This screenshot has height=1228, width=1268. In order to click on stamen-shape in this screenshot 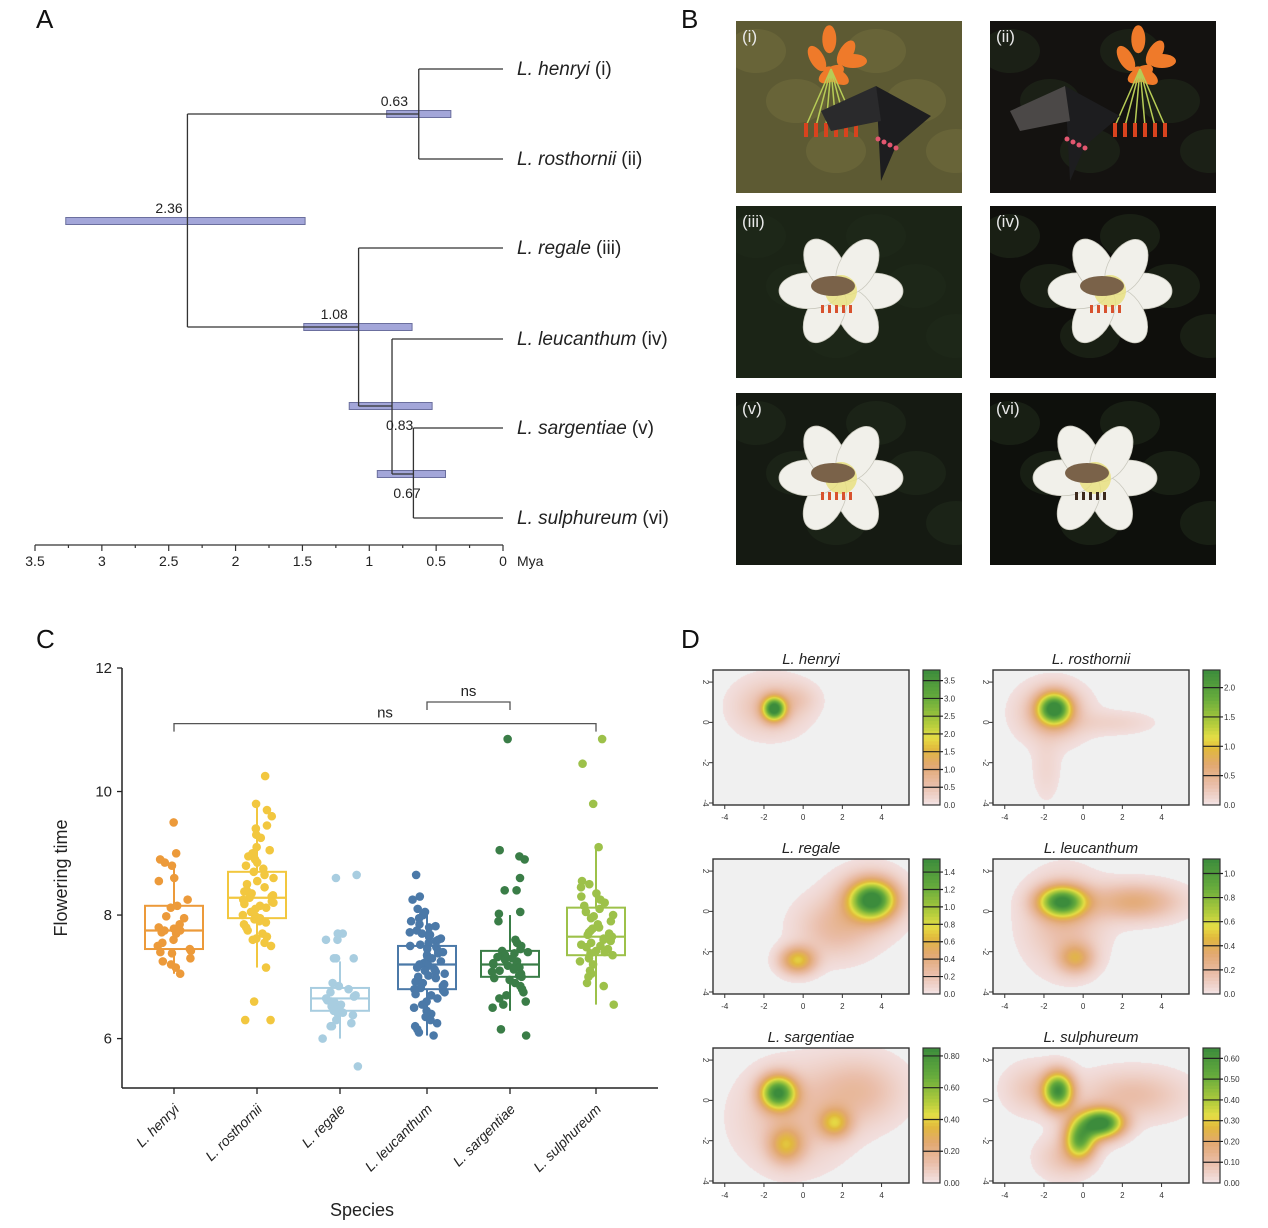, I will do `click(1147, 97)`.